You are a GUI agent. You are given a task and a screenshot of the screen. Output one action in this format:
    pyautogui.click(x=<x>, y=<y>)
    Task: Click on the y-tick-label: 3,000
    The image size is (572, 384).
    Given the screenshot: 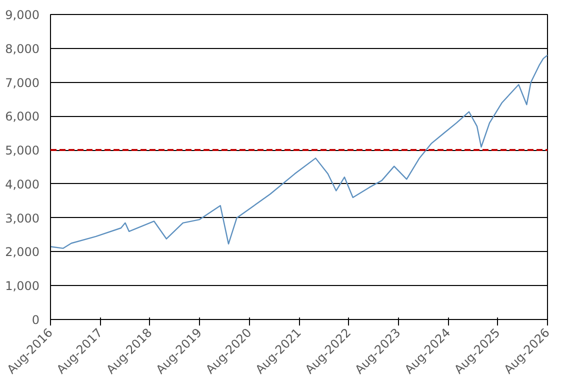 What is the action you would take?
    pyautogui.click(x=22, y=218)
    